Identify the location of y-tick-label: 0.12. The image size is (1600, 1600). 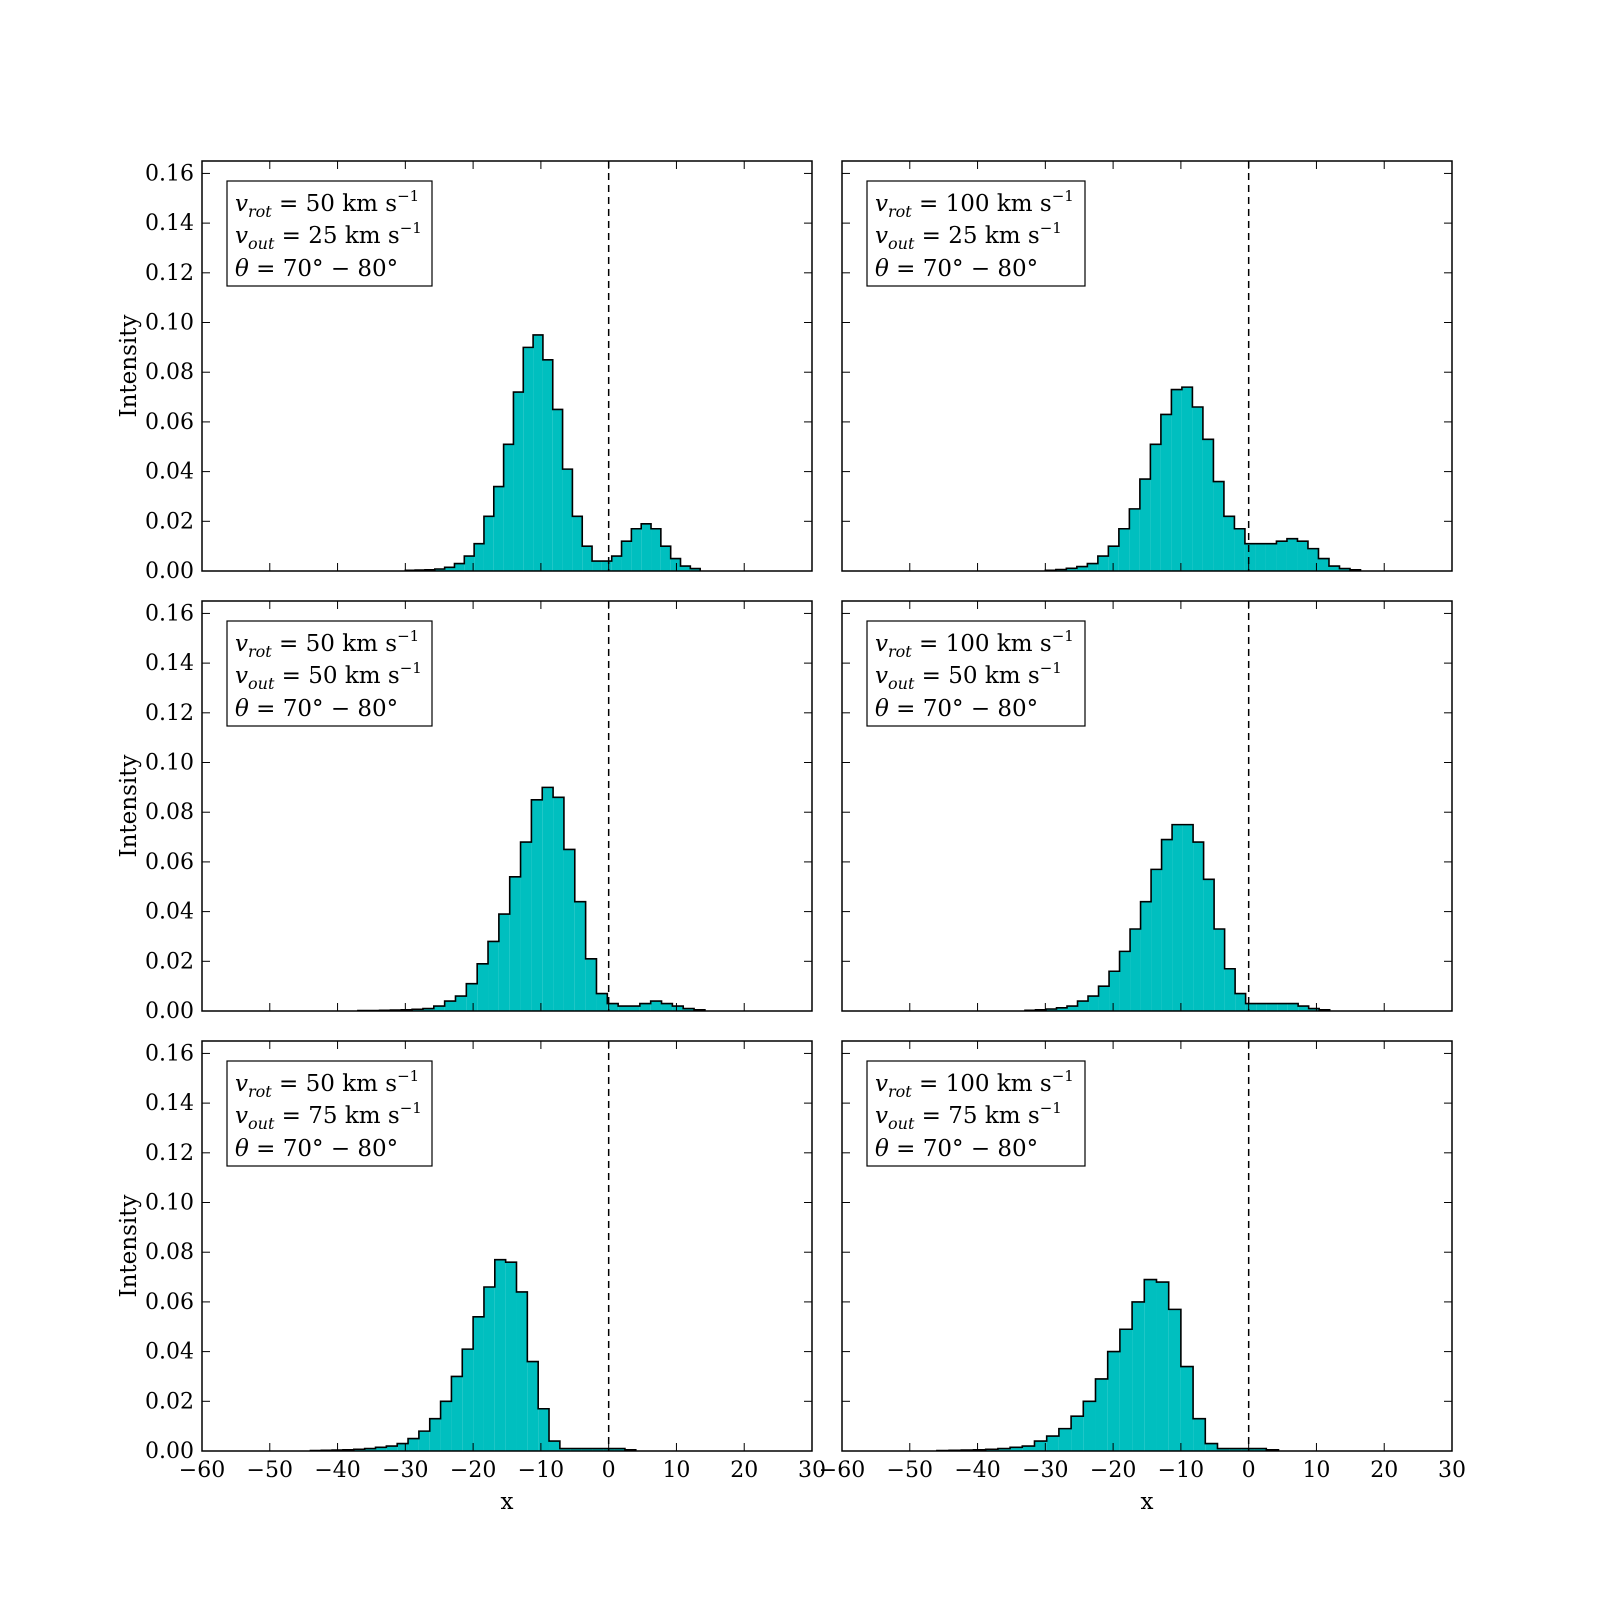
(169, 713).